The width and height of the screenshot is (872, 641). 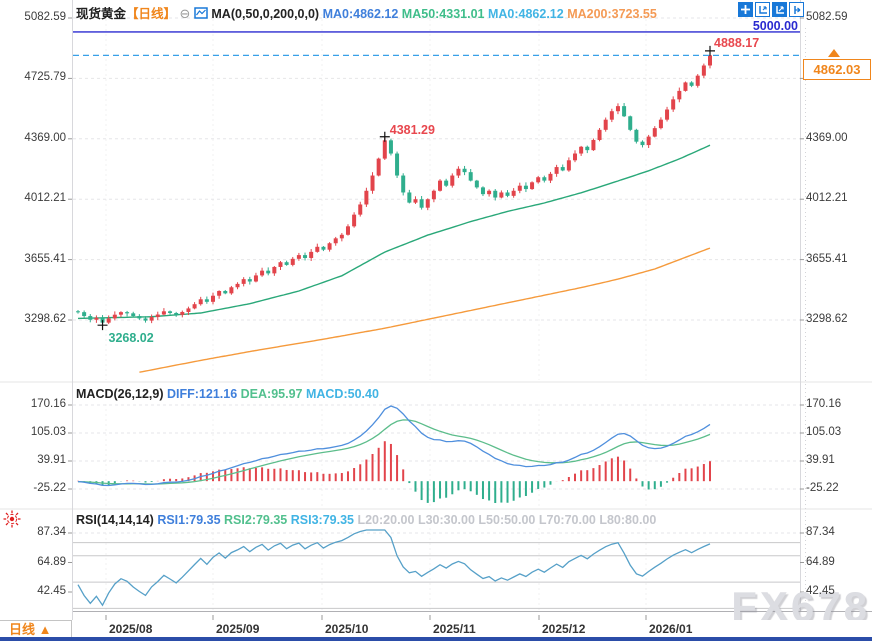 What do you see at coordinates (387, 520) in the screenshot?
I see `rsi-level-label: L20:20.00` at bounding box center [387, 520].